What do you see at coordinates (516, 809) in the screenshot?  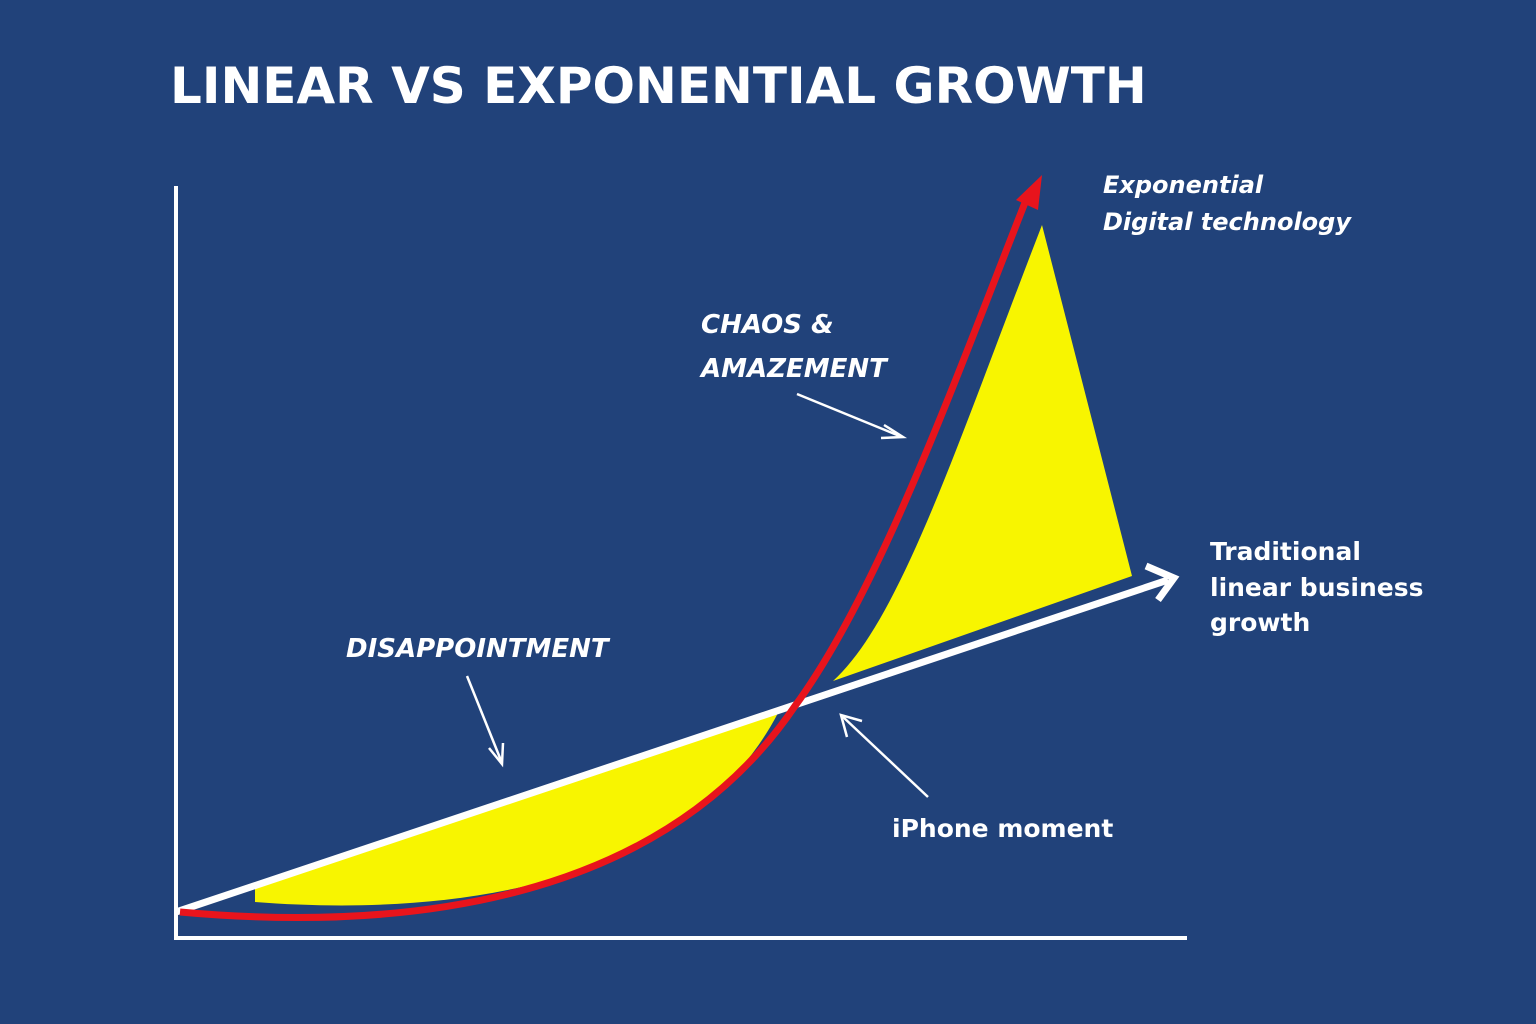 I see `gap-below` at bounding box center [516, 809].